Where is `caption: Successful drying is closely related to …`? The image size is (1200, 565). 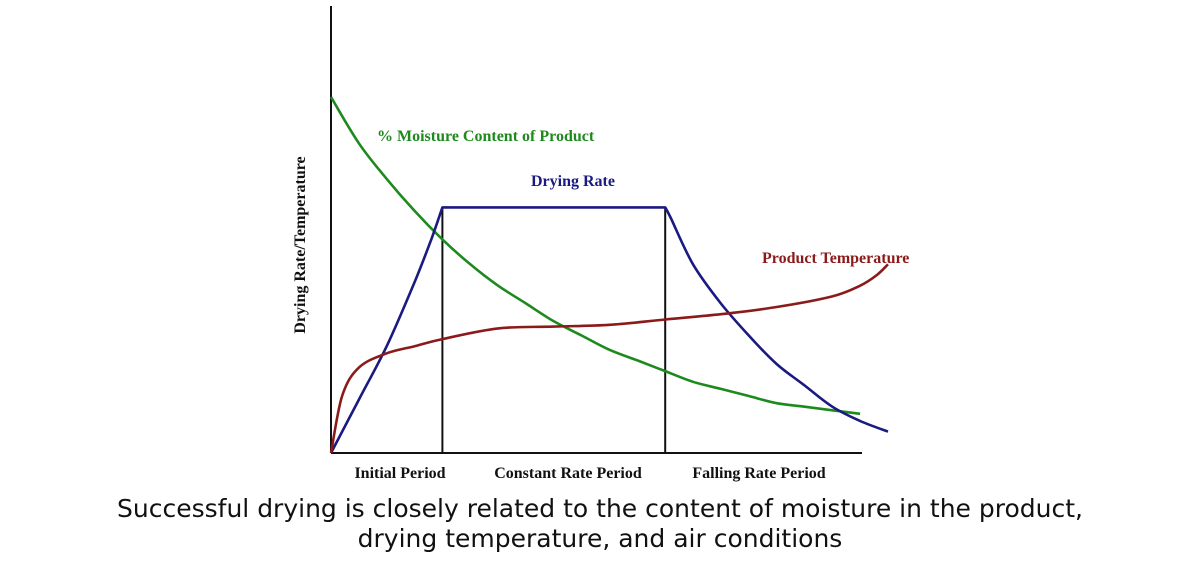 caption: Successful drying is closely related to … is located at coordinates (600, 524).